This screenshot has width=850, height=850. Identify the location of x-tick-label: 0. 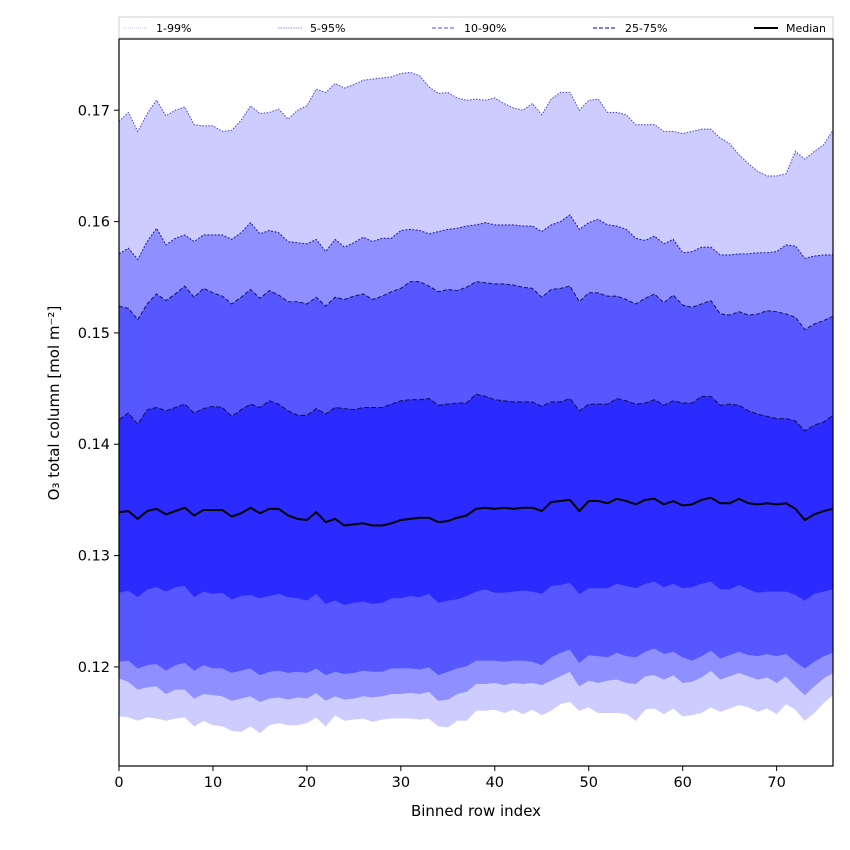
(118, 783).